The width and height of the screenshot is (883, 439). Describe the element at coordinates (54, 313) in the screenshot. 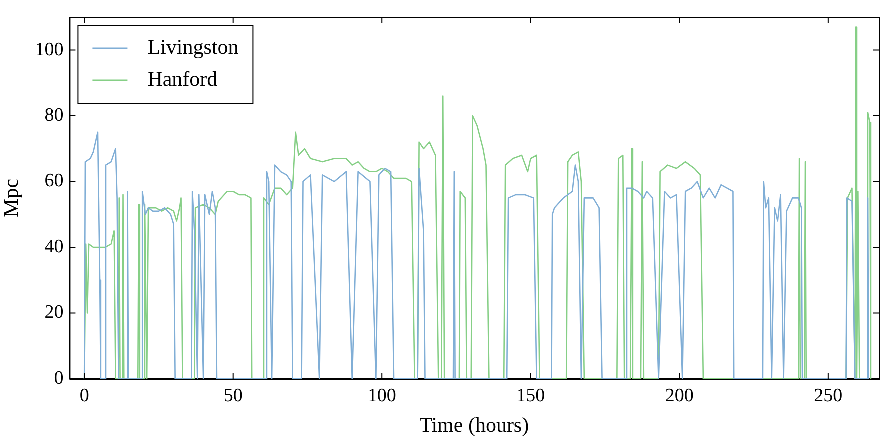

I see `y-tick-label: 20` at that location.